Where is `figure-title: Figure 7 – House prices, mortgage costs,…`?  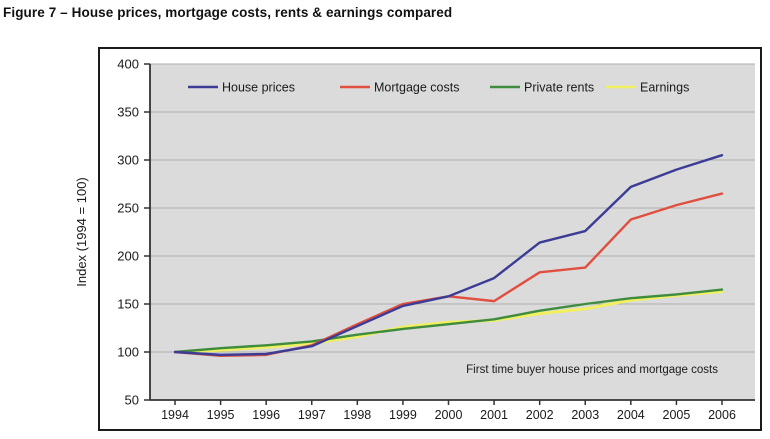 figure-title: Figure 7 – House prices, mortgage costs,… is located at coordinates (228, 12).